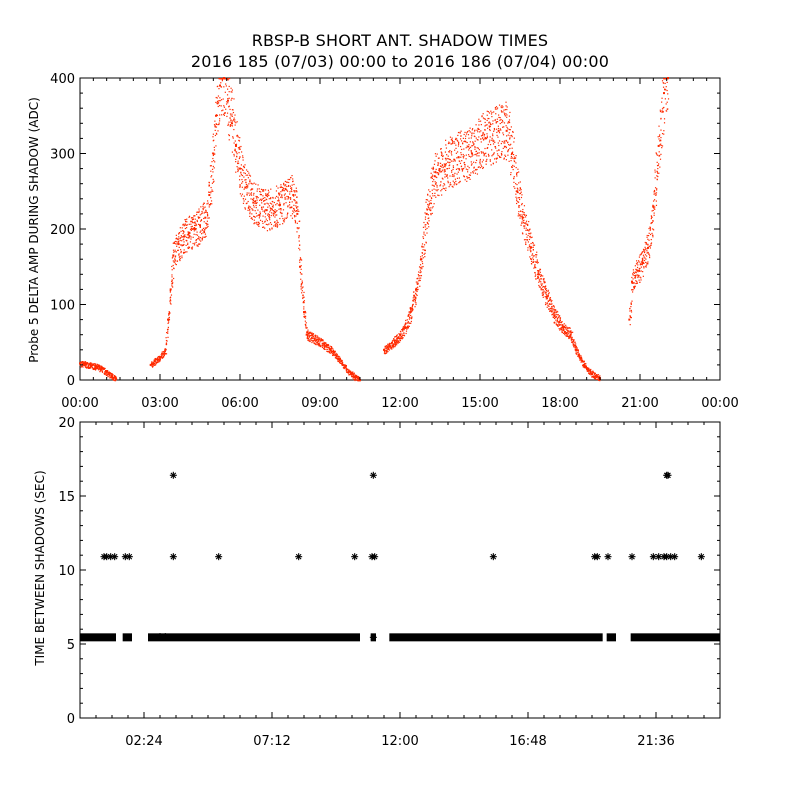 This screenshot has width=800, height=800. What do you see at coordinates (608, 557) in the screenshot?
I see `interval-point` at bounding box center [608, 557].